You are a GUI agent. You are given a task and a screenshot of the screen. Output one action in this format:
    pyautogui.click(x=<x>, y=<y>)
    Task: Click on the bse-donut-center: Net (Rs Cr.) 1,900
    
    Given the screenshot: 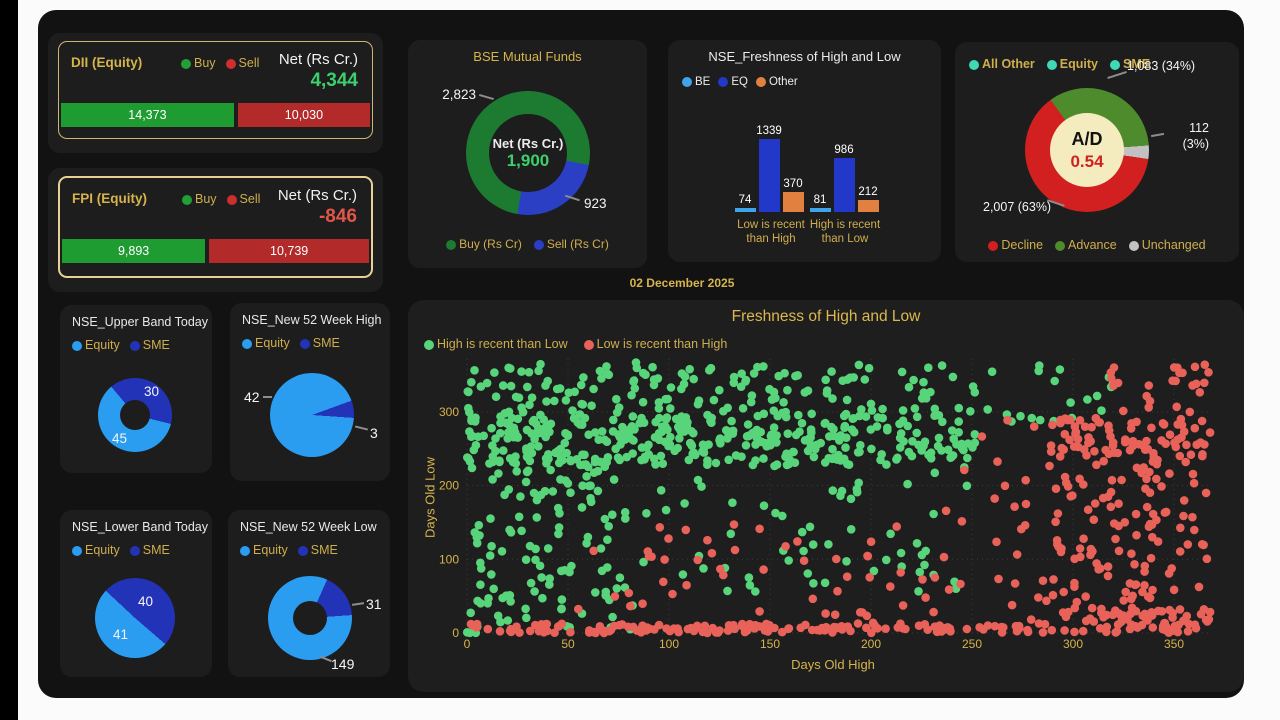 What is the action you would take?
    pyautogui.click(x=528, y=153)
    